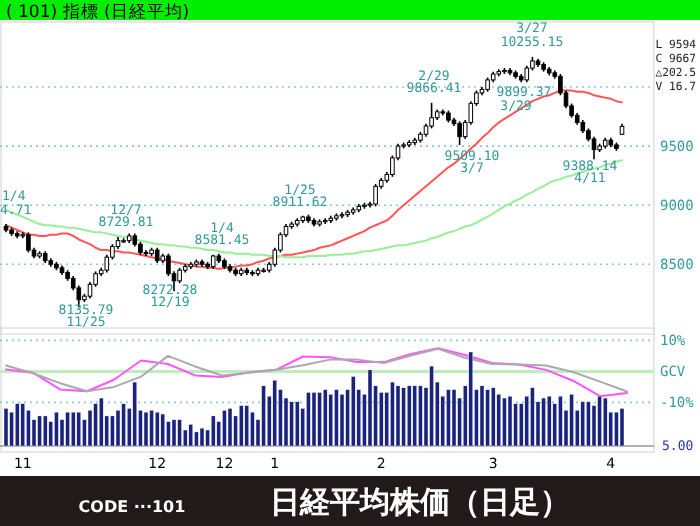 The image size is (700, 526). I want to click on text: CODE ···101, so click(132, 507).